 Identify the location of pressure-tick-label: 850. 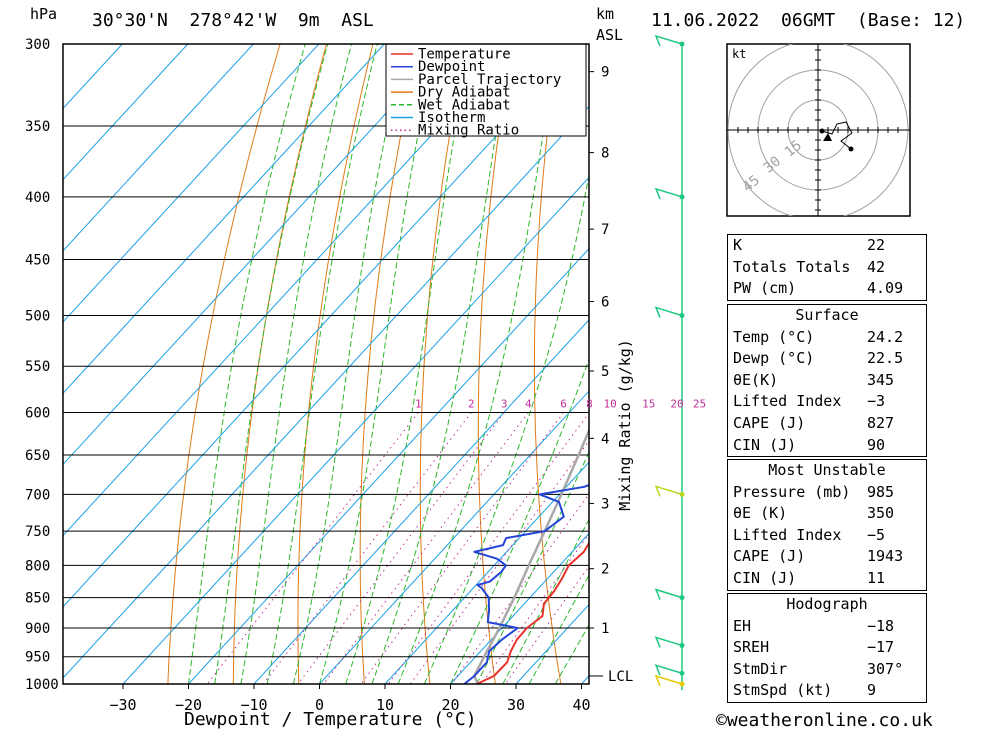
(37, 599).